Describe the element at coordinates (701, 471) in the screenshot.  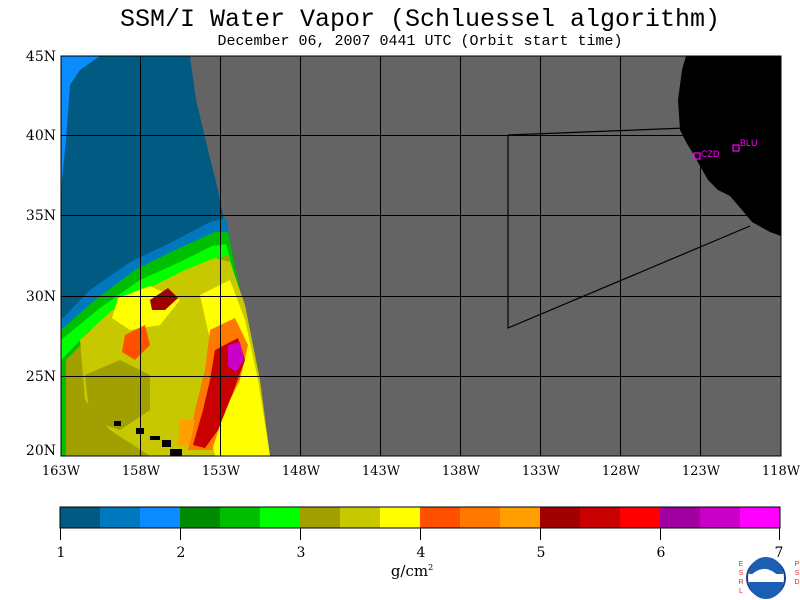
I see `lon-label: 123W` at that location.